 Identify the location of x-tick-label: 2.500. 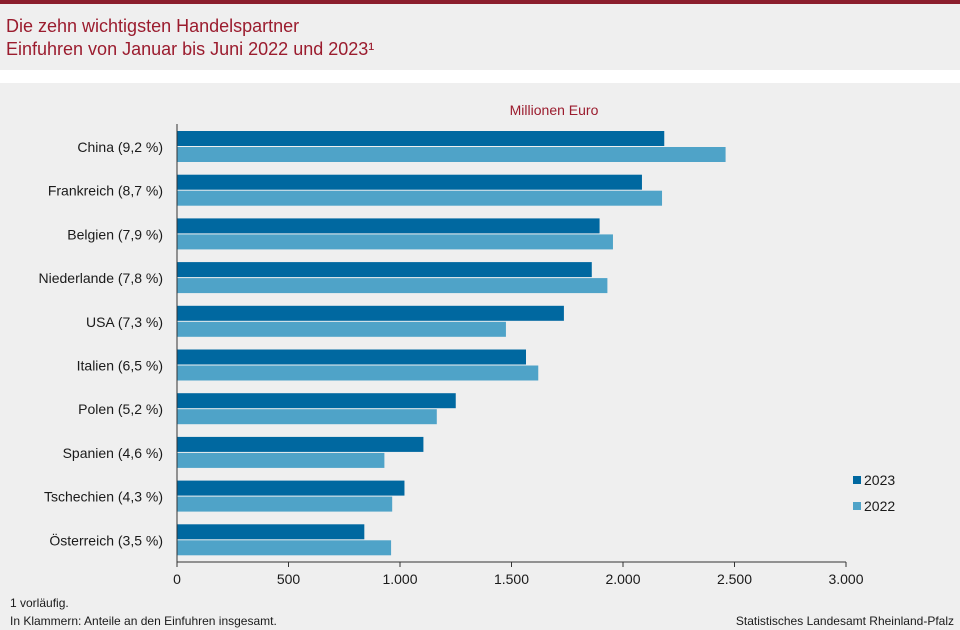
(734, 579).